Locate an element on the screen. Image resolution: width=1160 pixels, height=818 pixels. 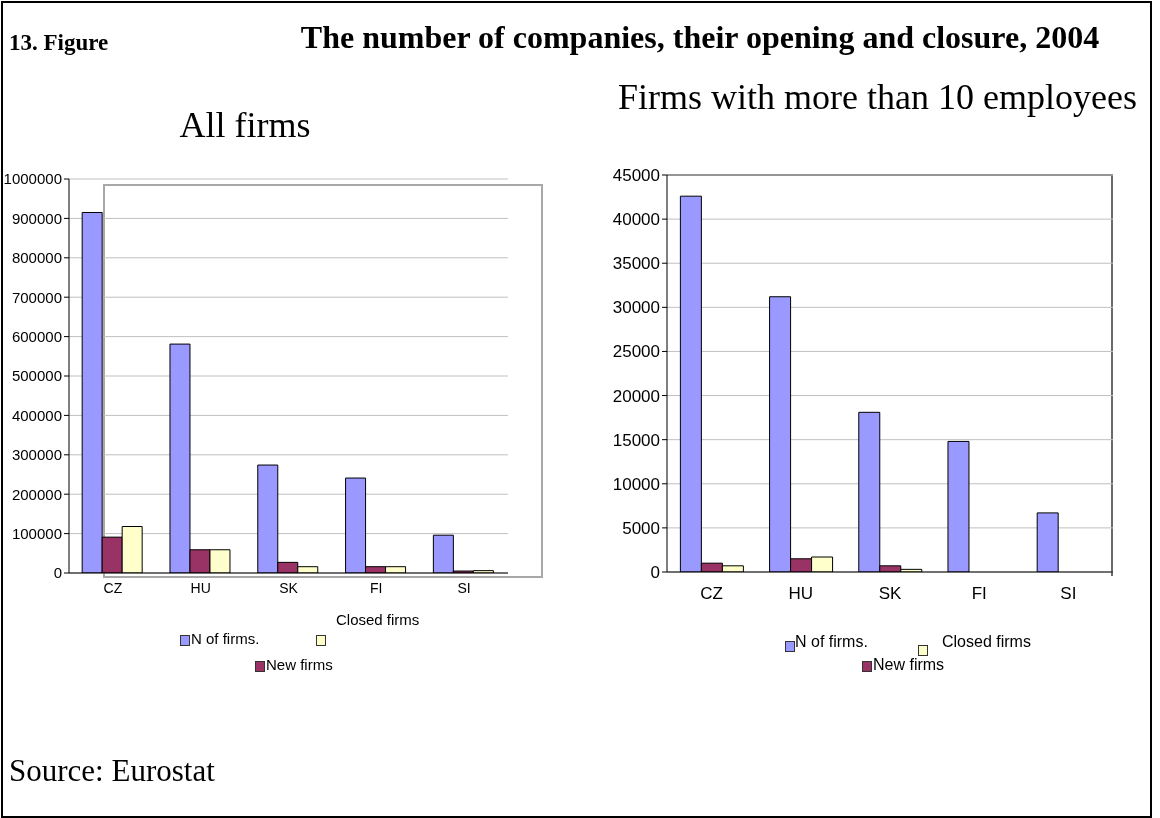
chart-title: Firms with more than 10 employees is located at coordinates (877, 97).